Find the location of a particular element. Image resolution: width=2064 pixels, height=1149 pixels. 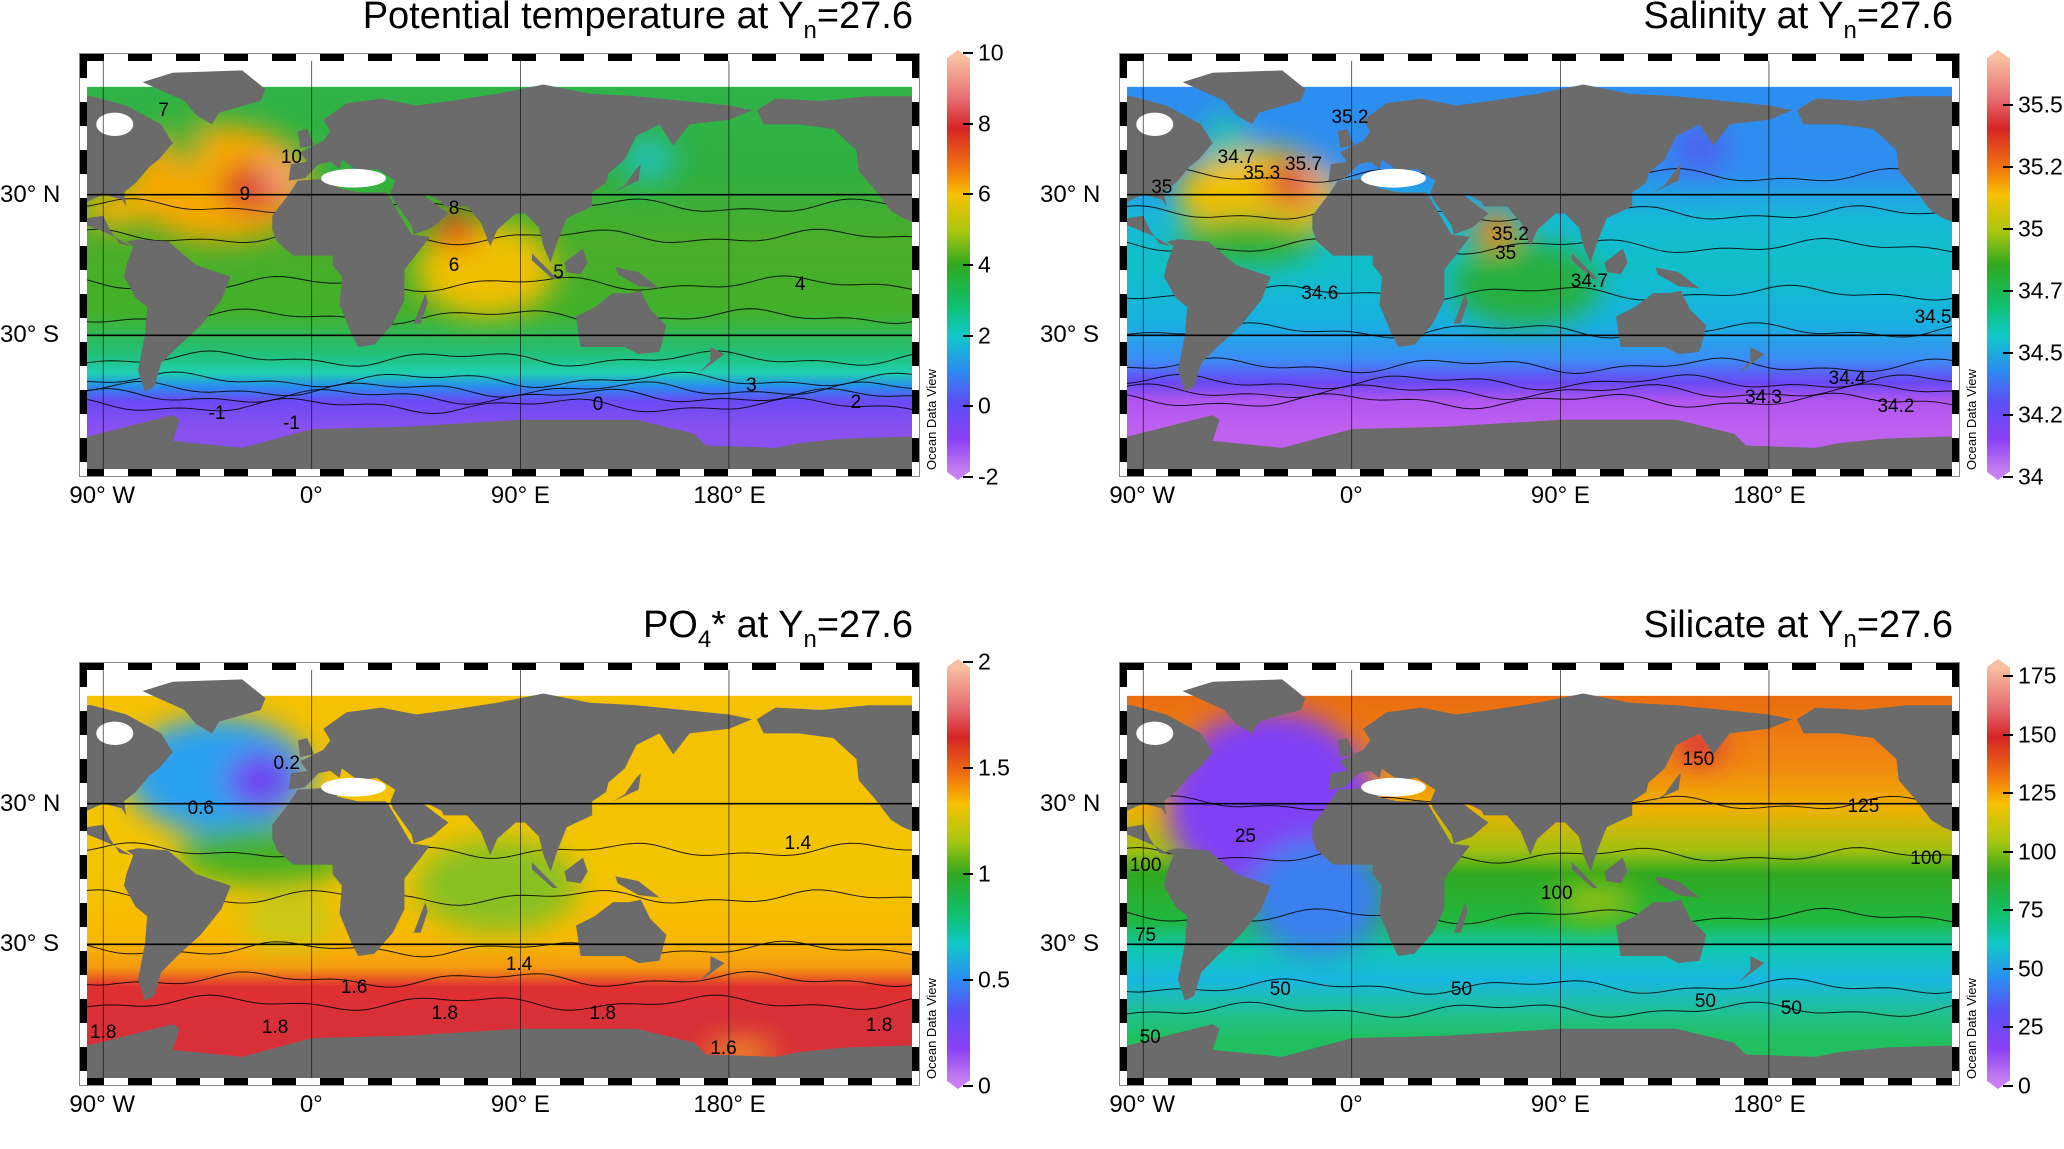

lat-label: 30° S is located at coordinates (29, 943).